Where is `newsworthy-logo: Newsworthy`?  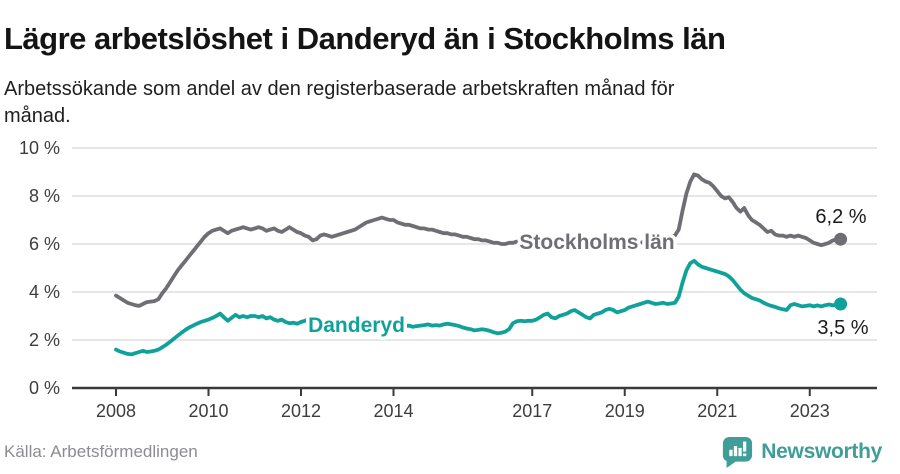 newsworthy-logo: Newsworthy is located at coordinates (802, 452).